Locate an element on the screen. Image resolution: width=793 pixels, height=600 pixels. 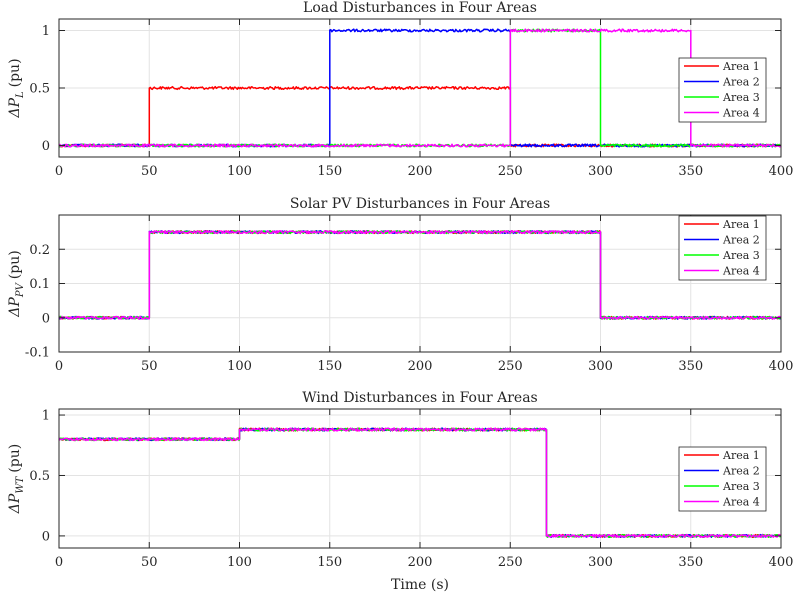
x-axis-label: Time (s) is located at coordinates (420, 585).